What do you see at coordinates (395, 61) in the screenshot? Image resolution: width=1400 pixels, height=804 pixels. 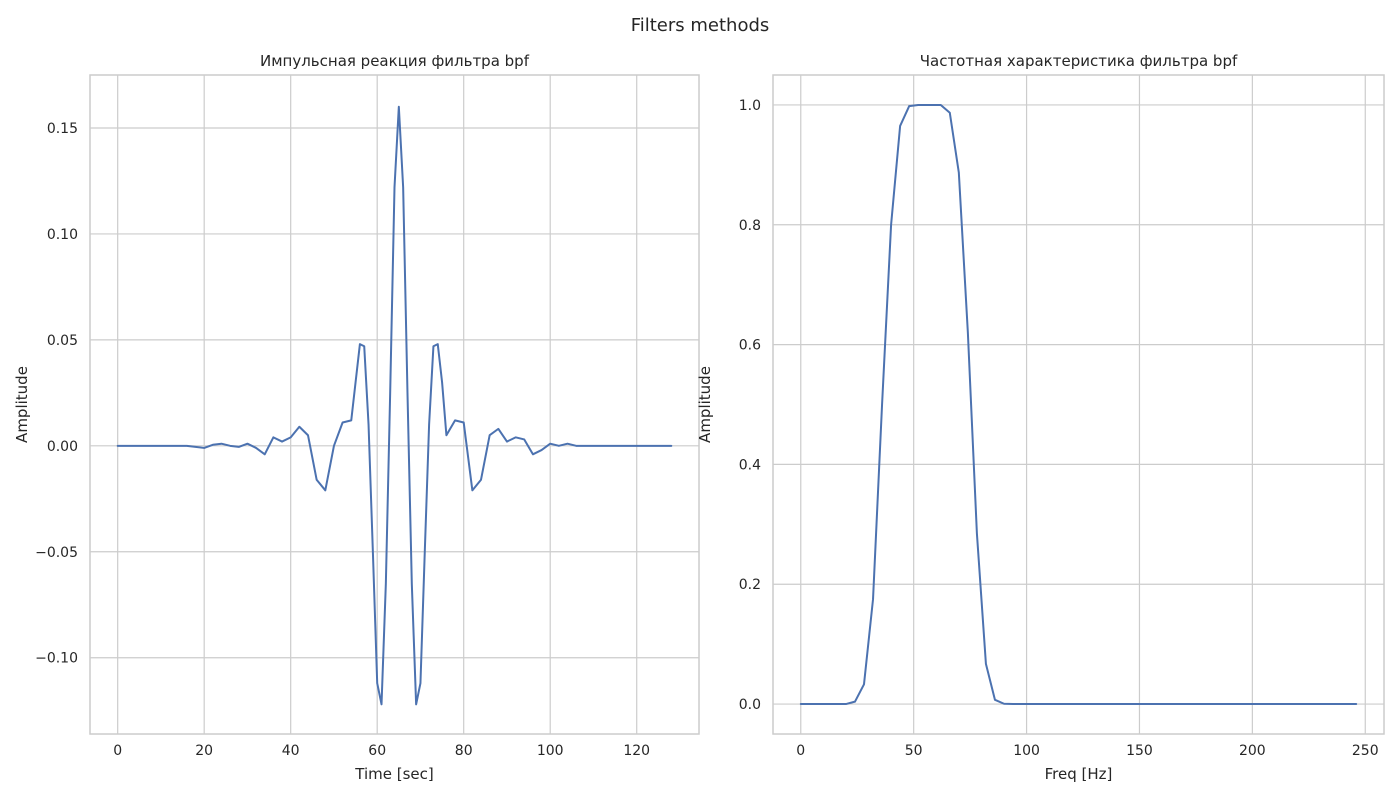 I see `impulse-axes-title: Импульсная реакция фильтра bpf` at bounding box center [395, 61].